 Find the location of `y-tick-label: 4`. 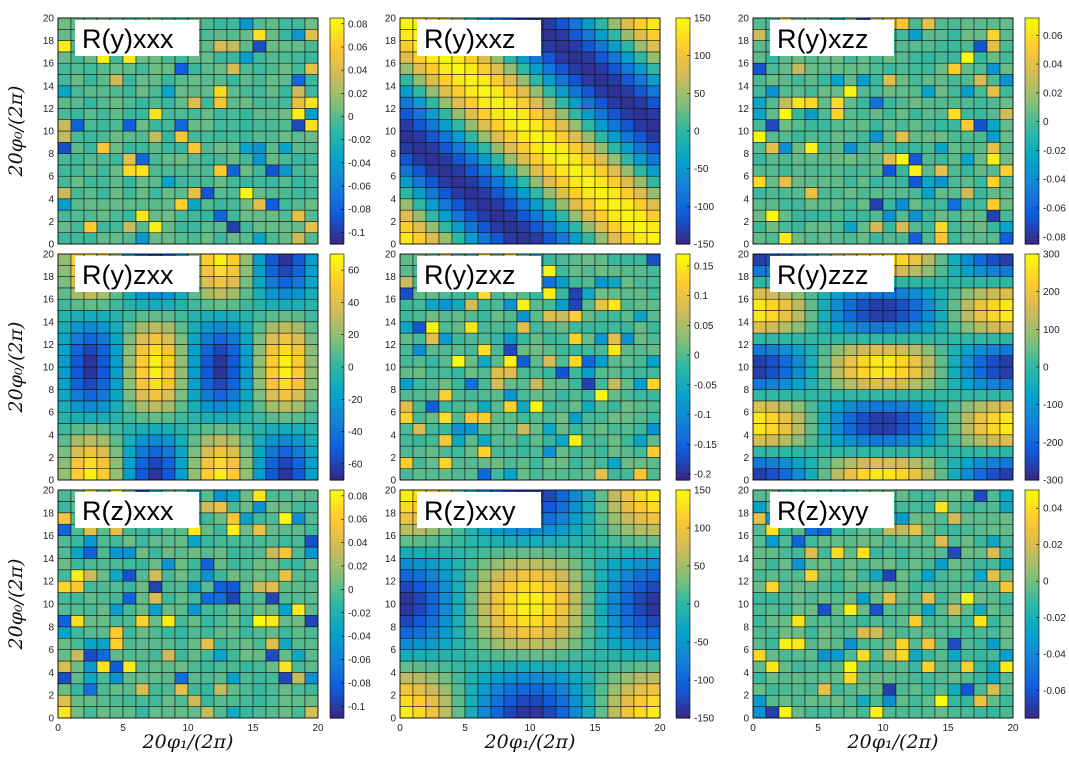

y-tick-label: 4 is located at coordinates (393, 435).